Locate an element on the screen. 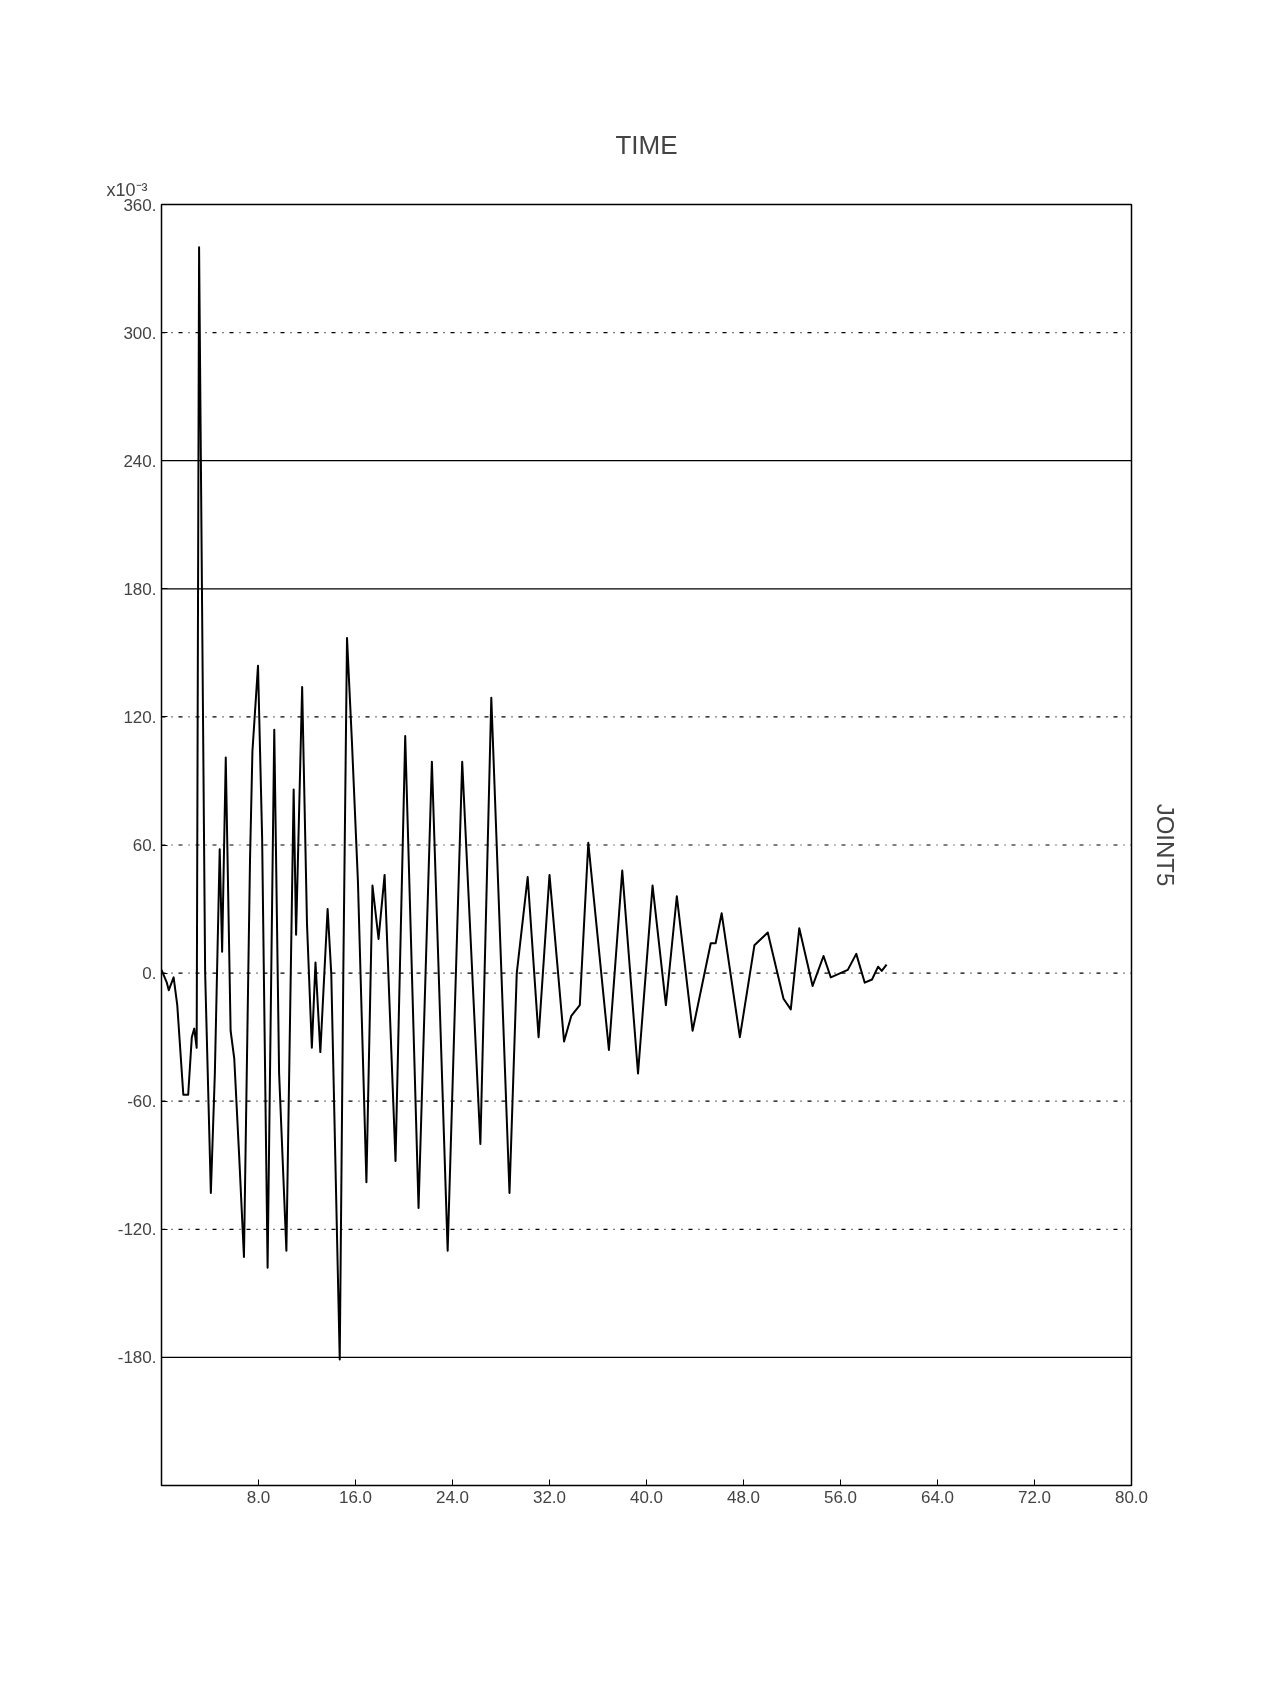 The width and height of the screenshot is (1282, 1683). x-tick-label: 16.0 is located at coordinates (355, 1497).